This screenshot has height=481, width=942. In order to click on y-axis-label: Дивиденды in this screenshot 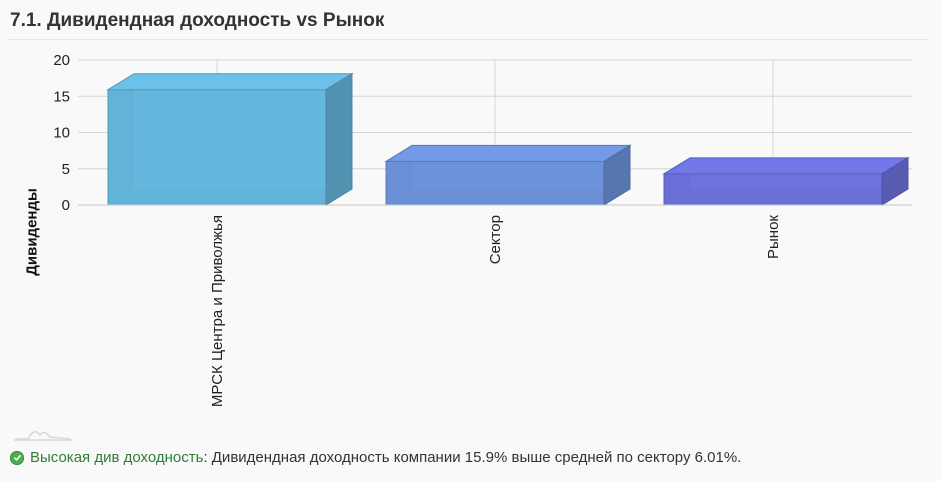, I will do `click(32, 232)`.